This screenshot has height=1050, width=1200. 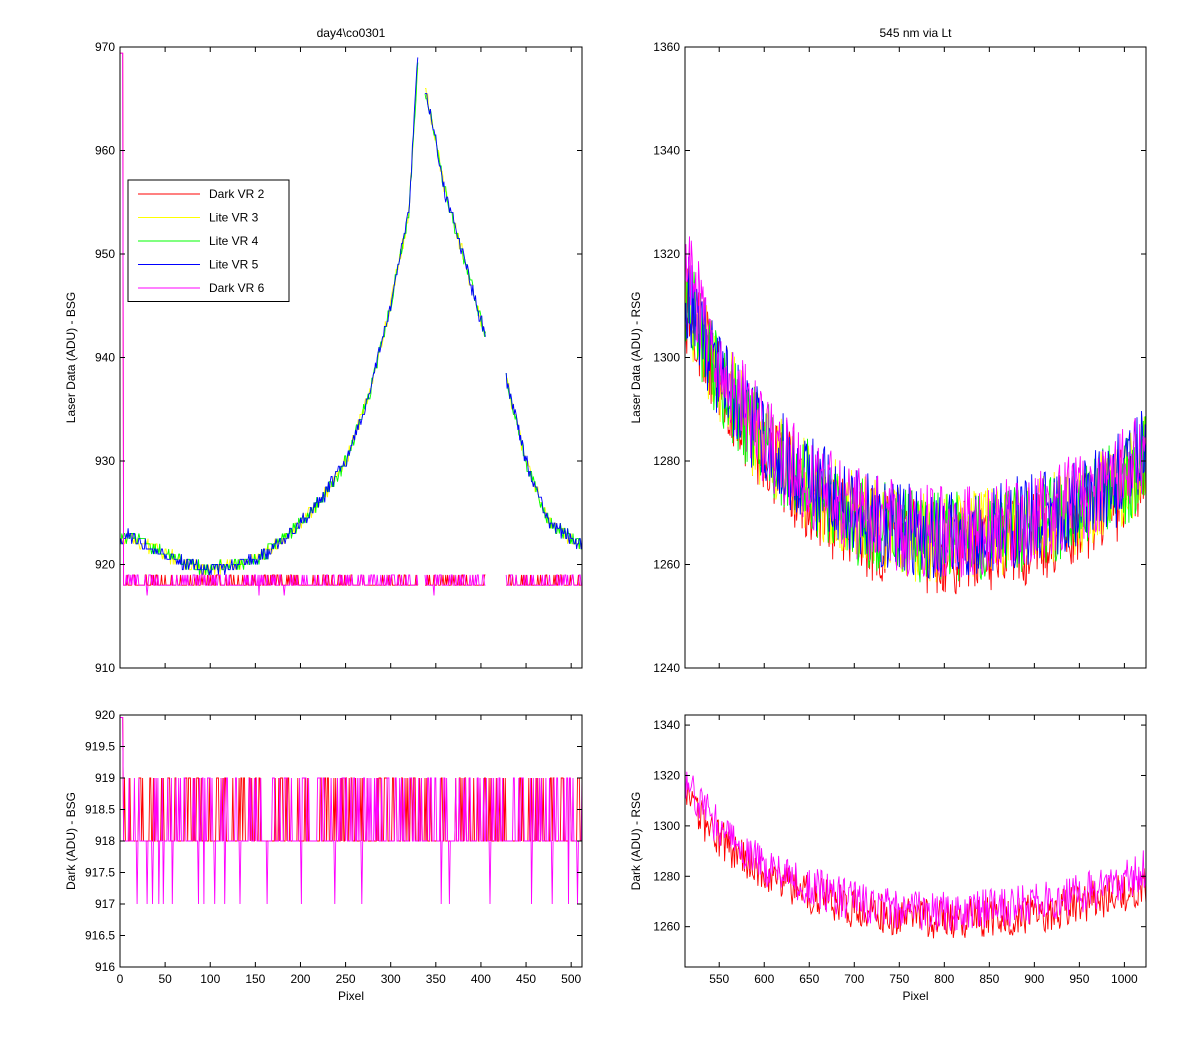 What do you see at coordinates (237, 288) in the screenshot?
I see `legend-label: Dark VR 6` at bounding box center [237, 288].